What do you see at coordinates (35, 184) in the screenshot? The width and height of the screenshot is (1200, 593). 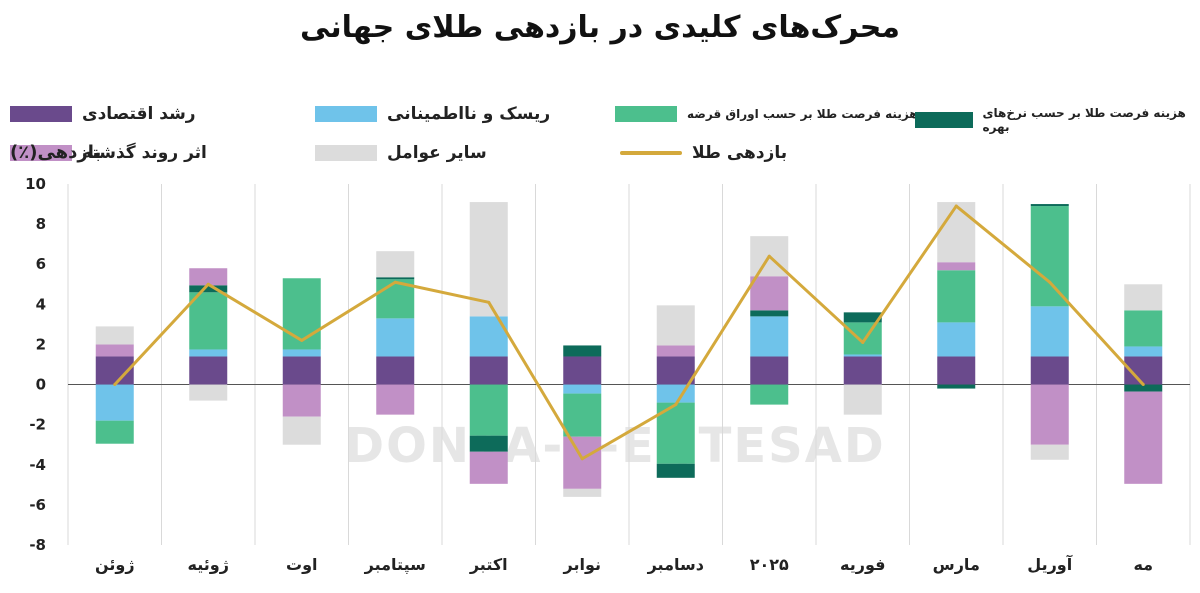 I see `y-tick-label: 10` at bounding box center [35, 184].